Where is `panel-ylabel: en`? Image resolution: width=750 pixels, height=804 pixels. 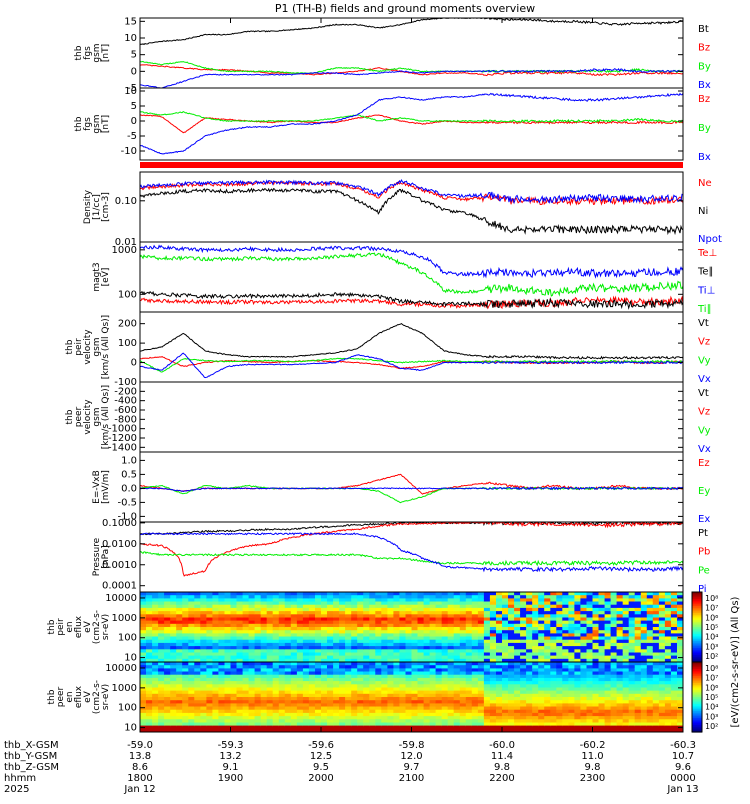 panel-ylabel: en is located at coordinates (70, 626).